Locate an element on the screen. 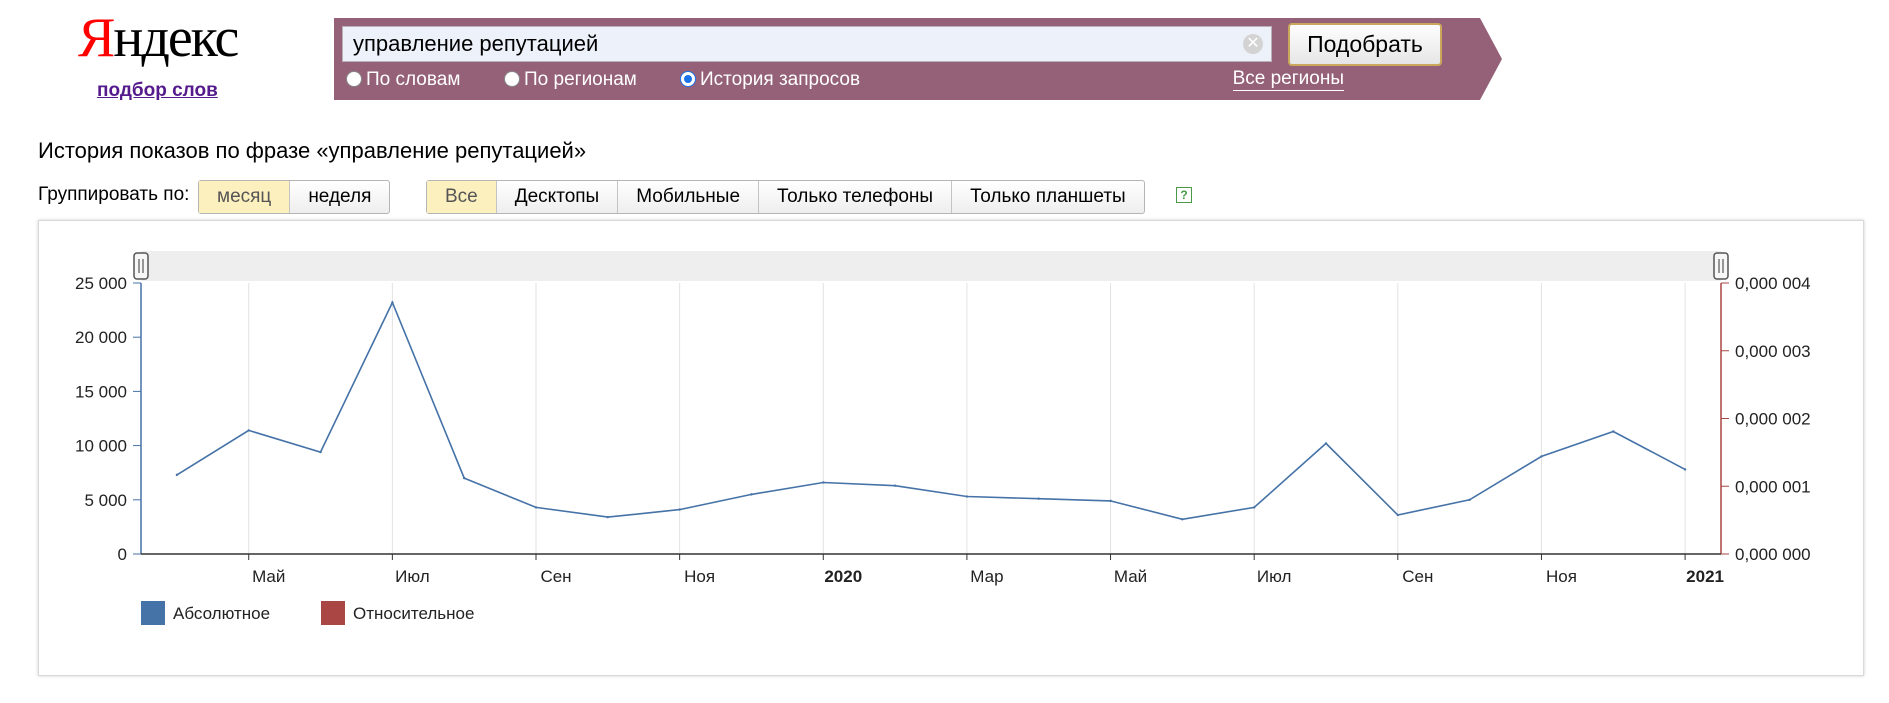 This screenshot has height=703, width=1889. group-week-button: неделя is located at coordinates (340, 196).